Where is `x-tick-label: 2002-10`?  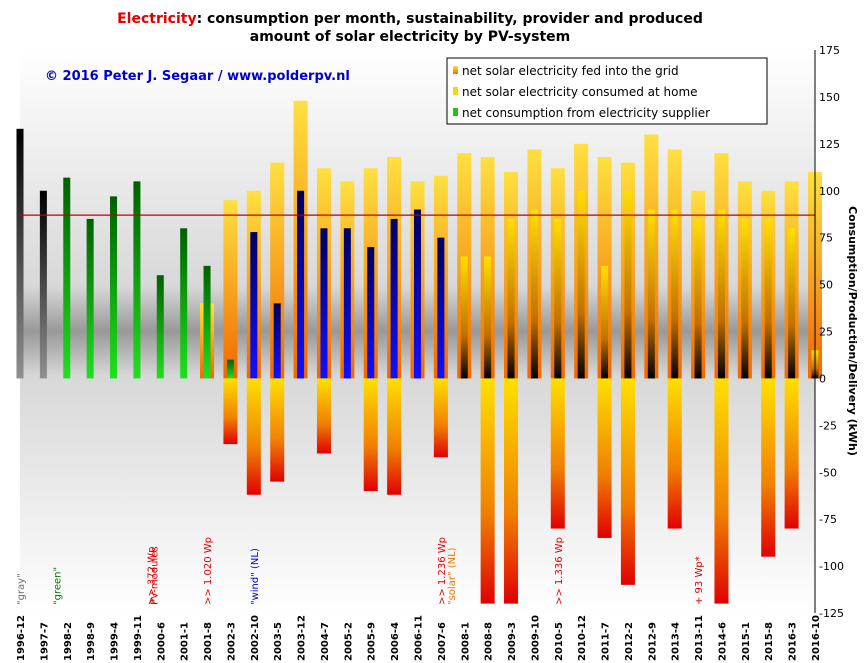
x-tick-label: 2002-10 is located at coordinates (255, 638).